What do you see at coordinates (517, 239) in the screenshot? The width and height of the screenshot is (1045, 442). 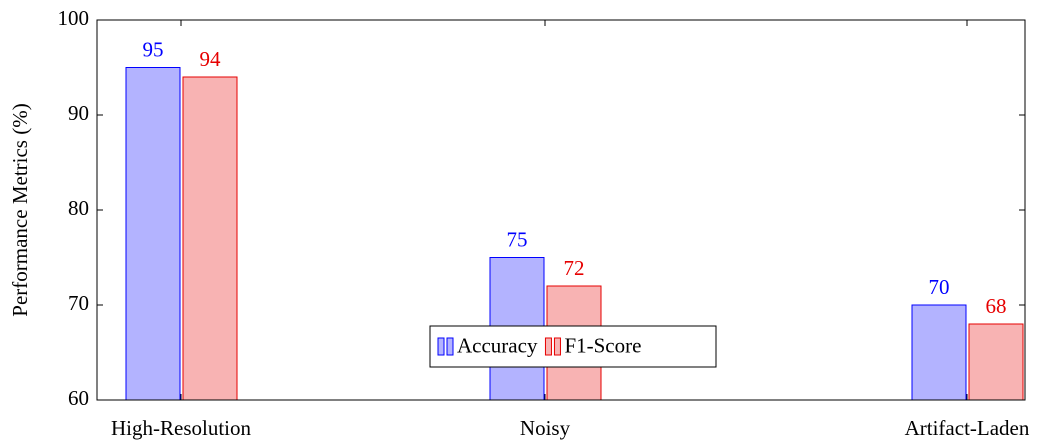 I see `data-label: 75` at bounding box center [517, 239].